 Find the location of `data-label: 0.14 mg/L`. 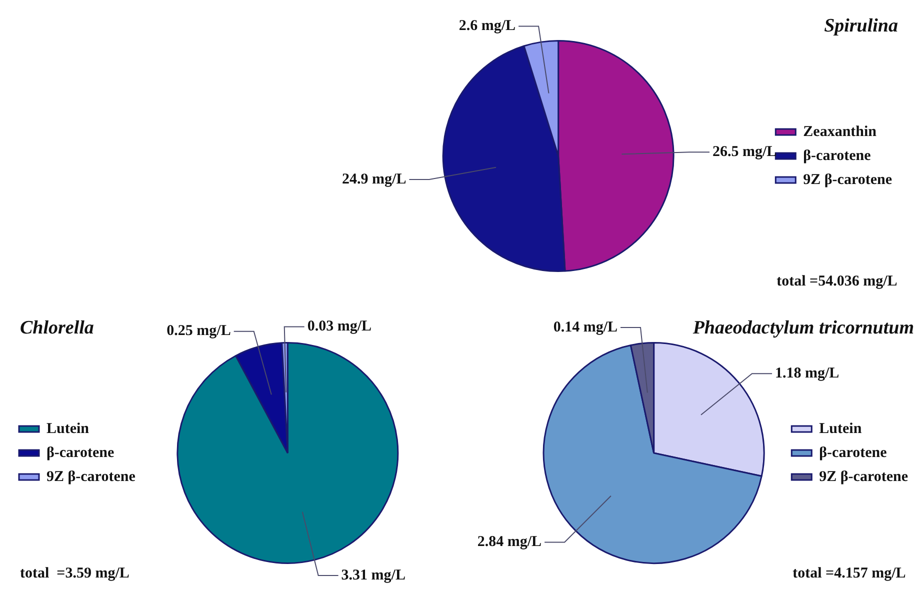

data-label: 0.14 mg/L is located at coordinates (585, 327).